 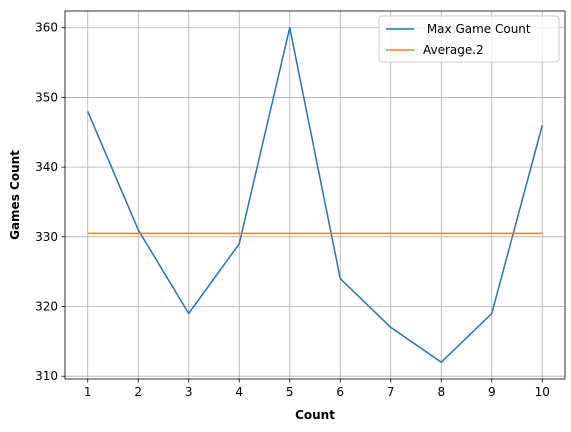 What do you see at coordinates (317, 389) in the screenshot?
I see `x-axis-ticks: 1 2 3 4 5 6 7 8 9 10` at bounding box center [317, 389].